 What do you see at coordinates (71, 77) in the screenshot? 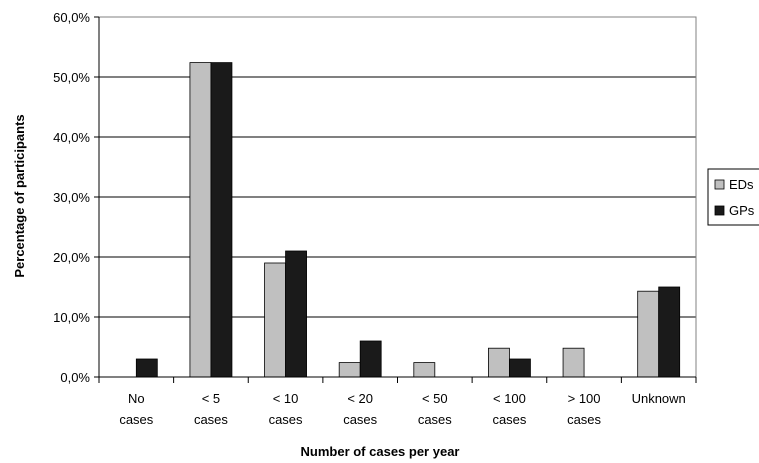
I see `y-tick-label: 50,0%` at bounding box center [71, 77].